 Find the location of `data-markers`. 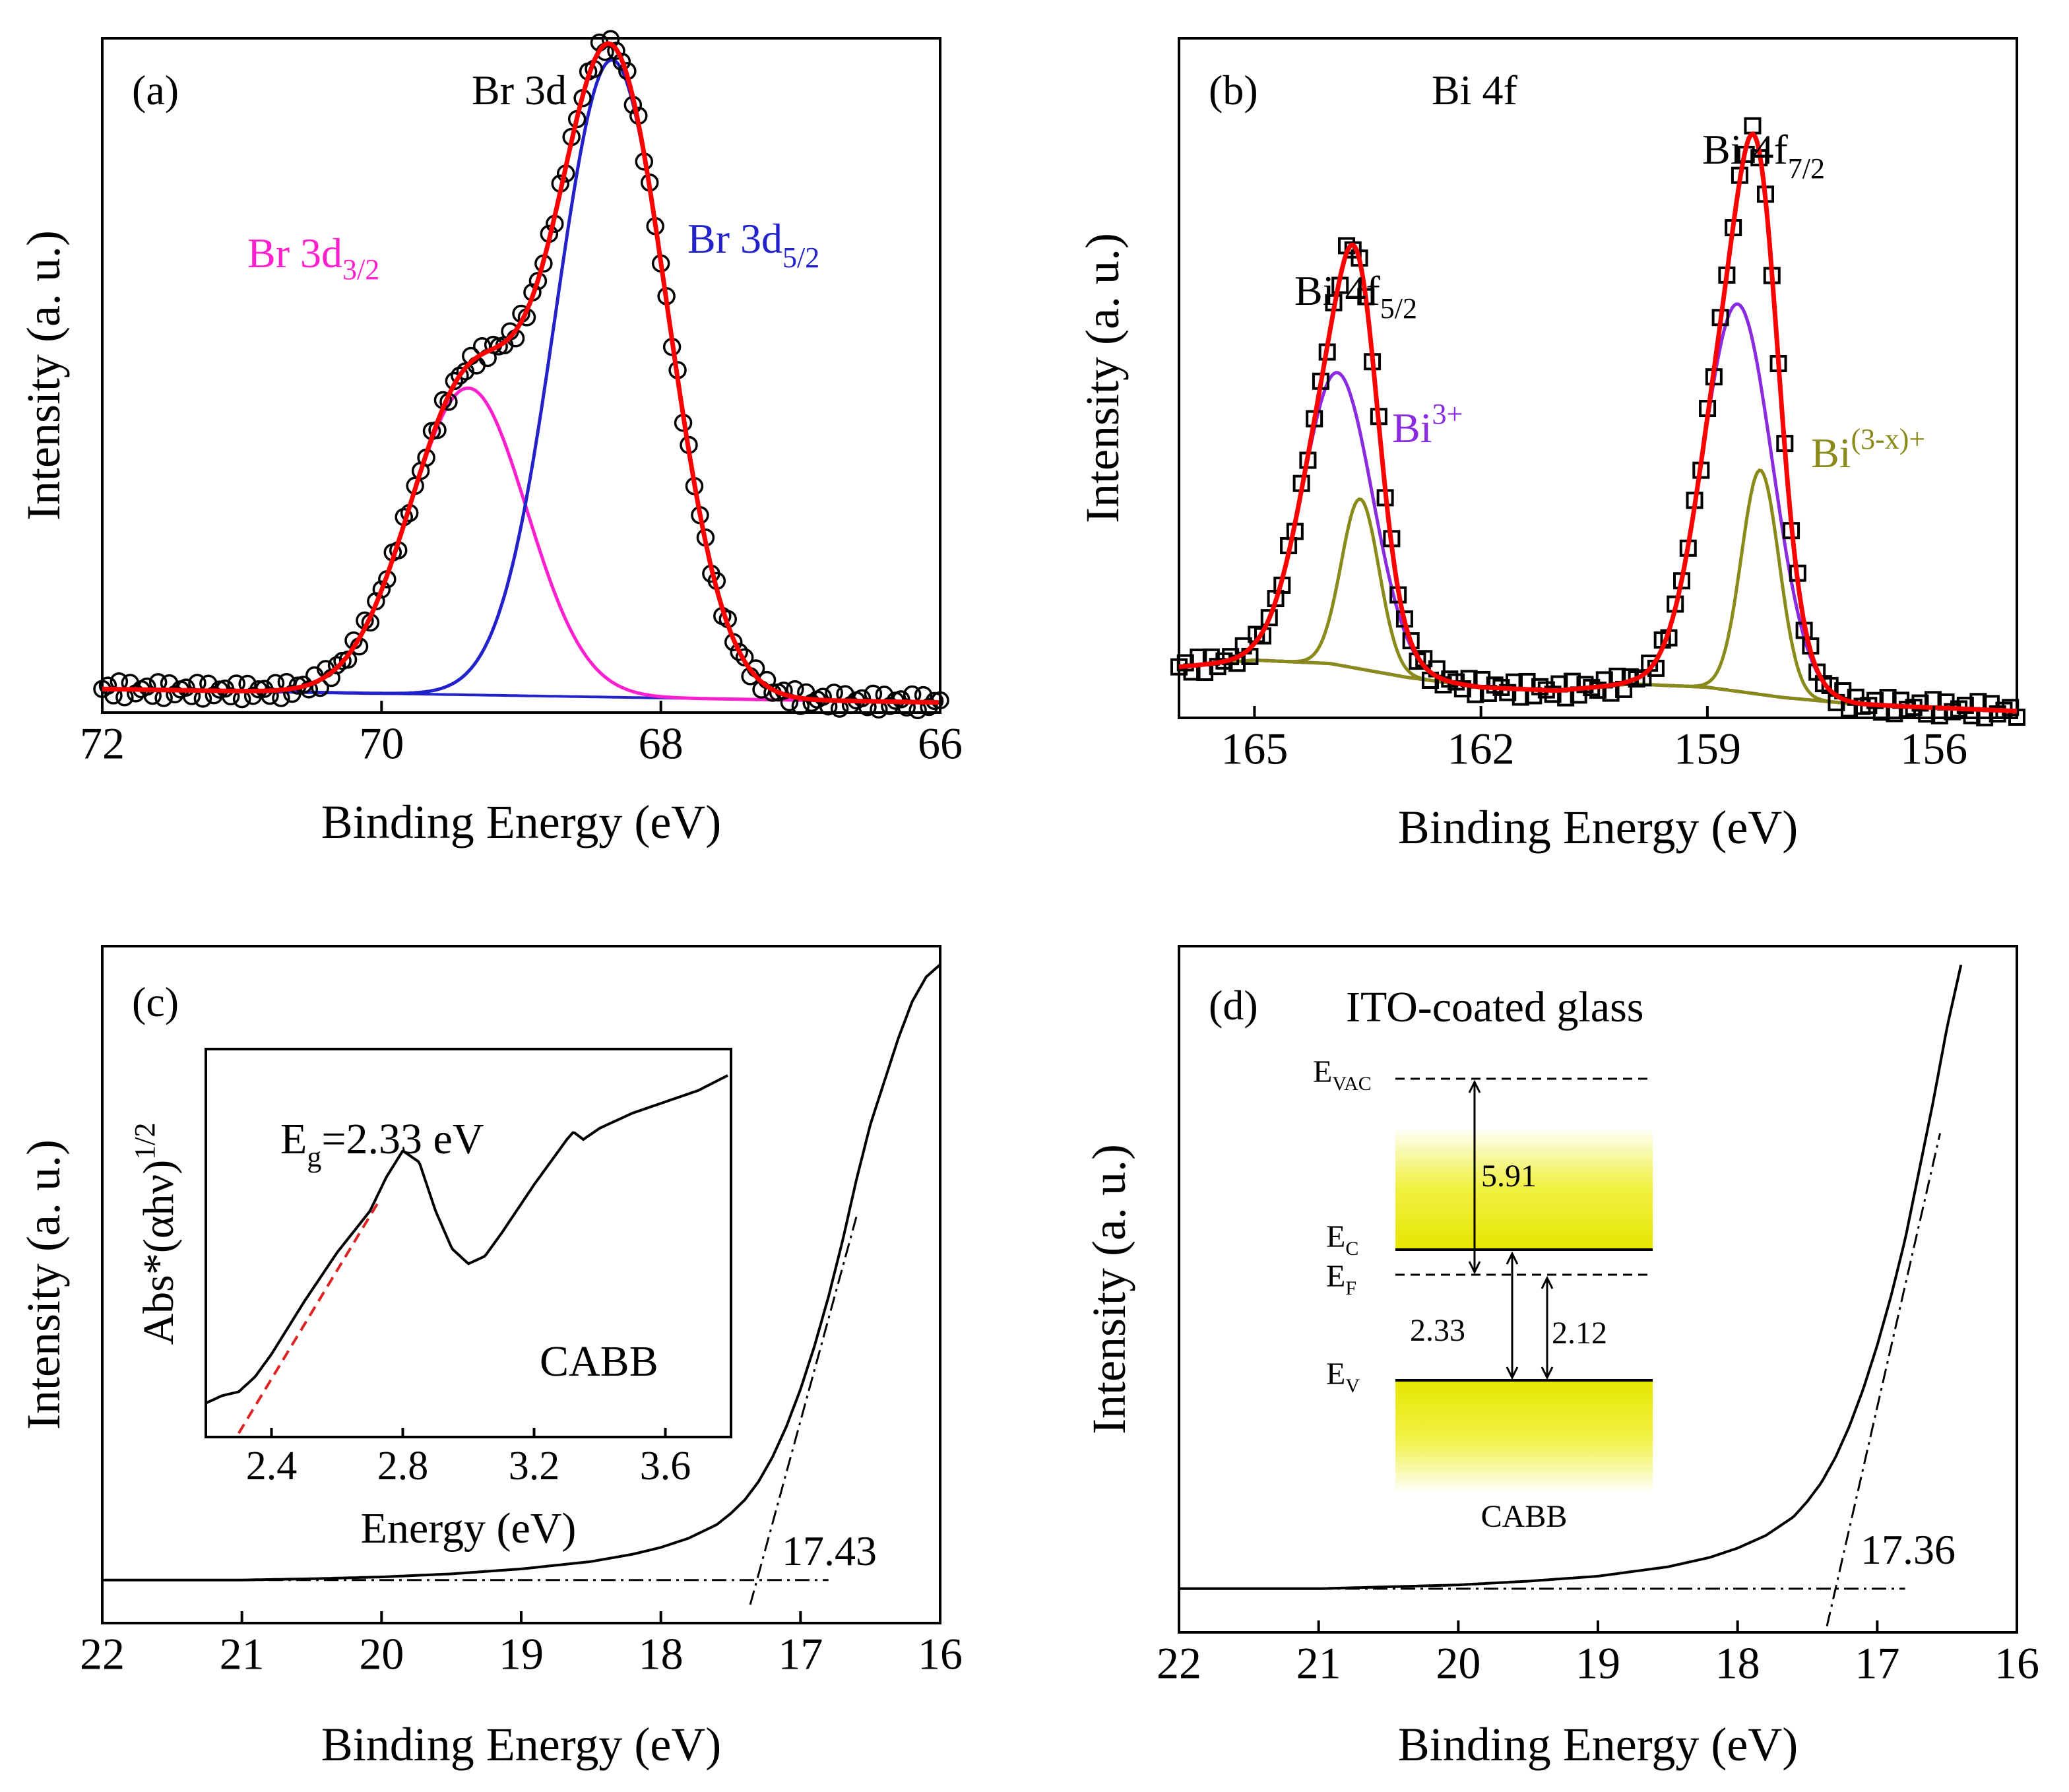

data-markers is located at coordinates (1597, 421).